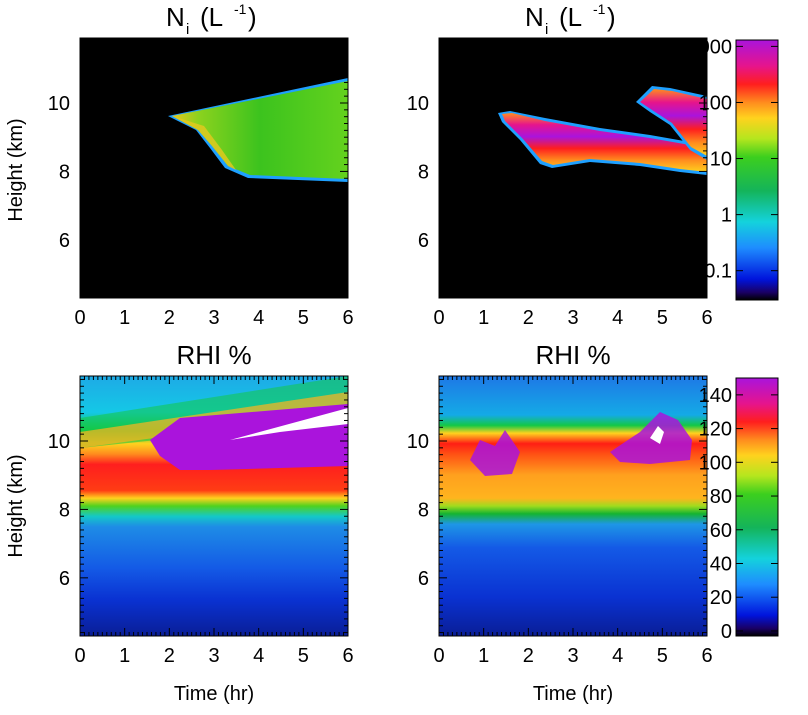 Image resolution: width=808 pixels, height=715 pixels. I want to click on panel-bottom-right, so click(573, 506).